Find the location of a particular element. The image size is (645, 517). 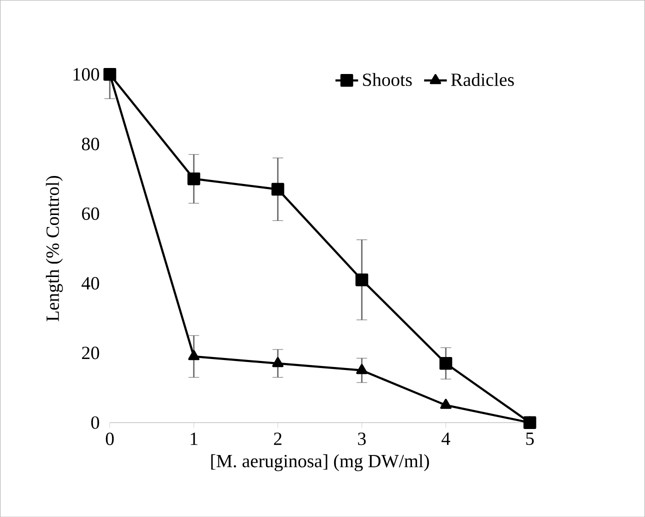

y-tick-label: 40 is located at coordinates (91, 283).